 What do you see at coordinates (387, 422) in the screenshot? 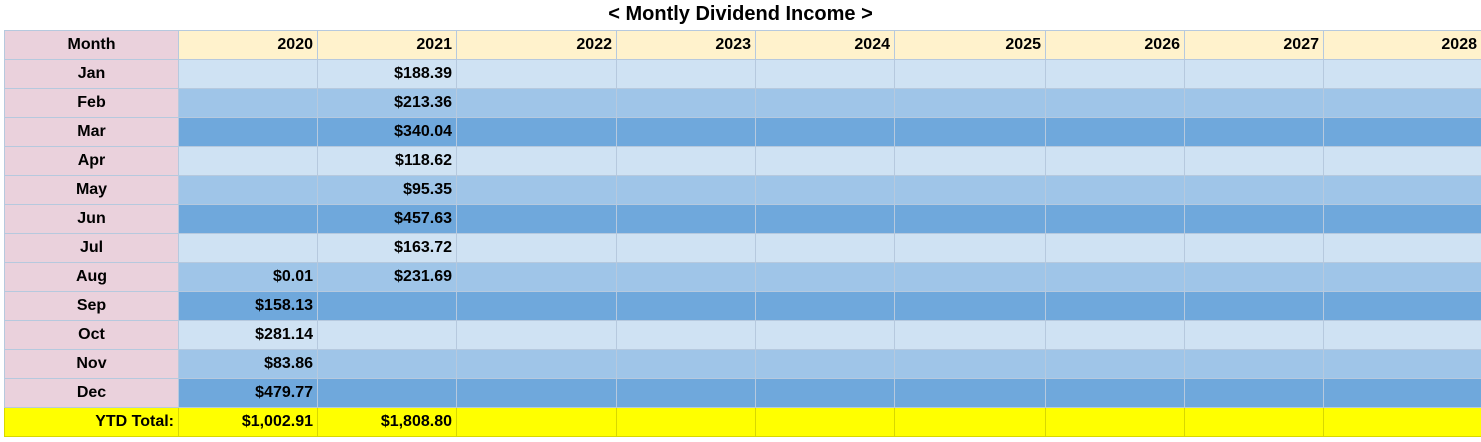
I see `ytd-total-cell: $1,808.80` at bounding box center [387, 422].